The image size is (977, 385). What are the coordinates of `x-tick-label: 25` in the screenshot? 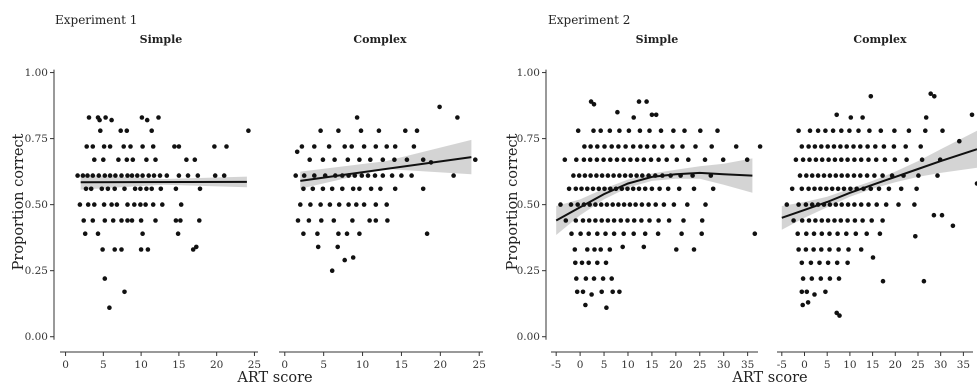 It's located at (479, 365).